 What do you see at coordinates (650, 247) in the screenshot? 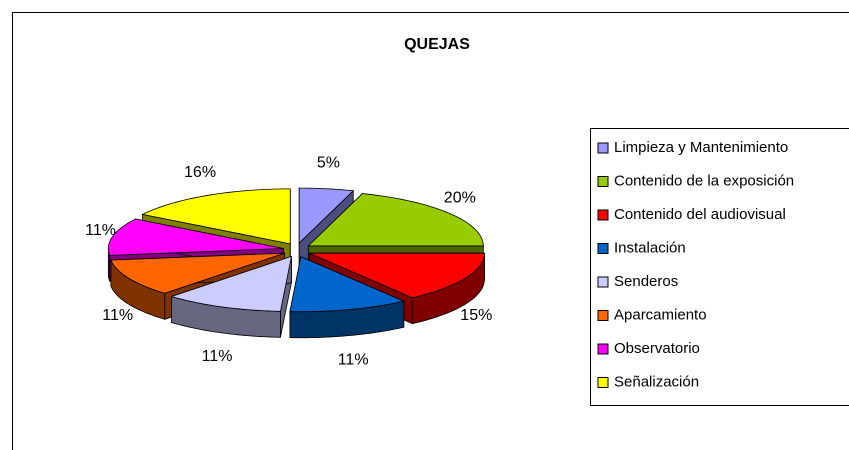
I see `legend-label: Instalación` at bounding box center [650, 247].